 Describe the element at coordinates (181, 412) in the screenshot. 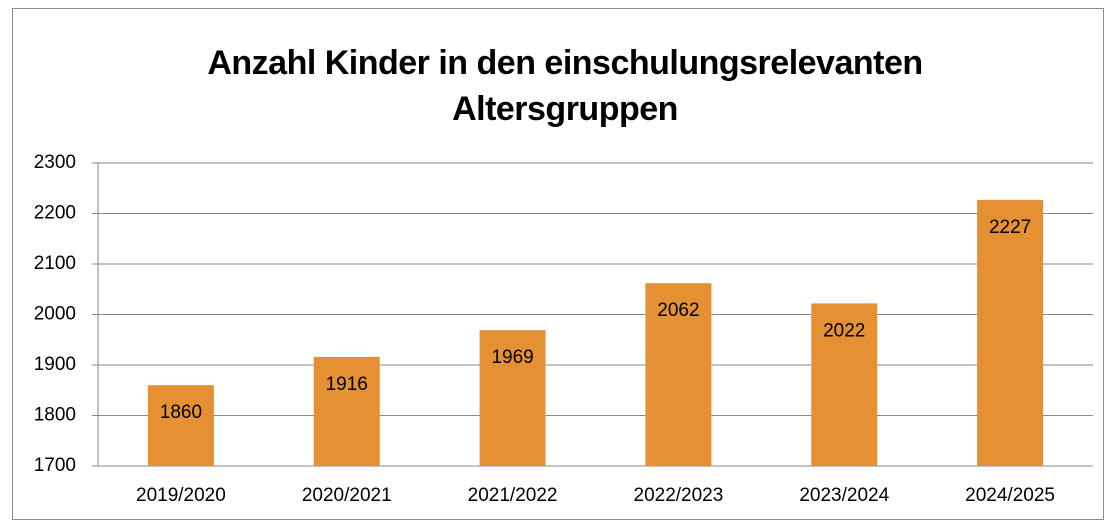

I see `data-label: 1860` at that location.